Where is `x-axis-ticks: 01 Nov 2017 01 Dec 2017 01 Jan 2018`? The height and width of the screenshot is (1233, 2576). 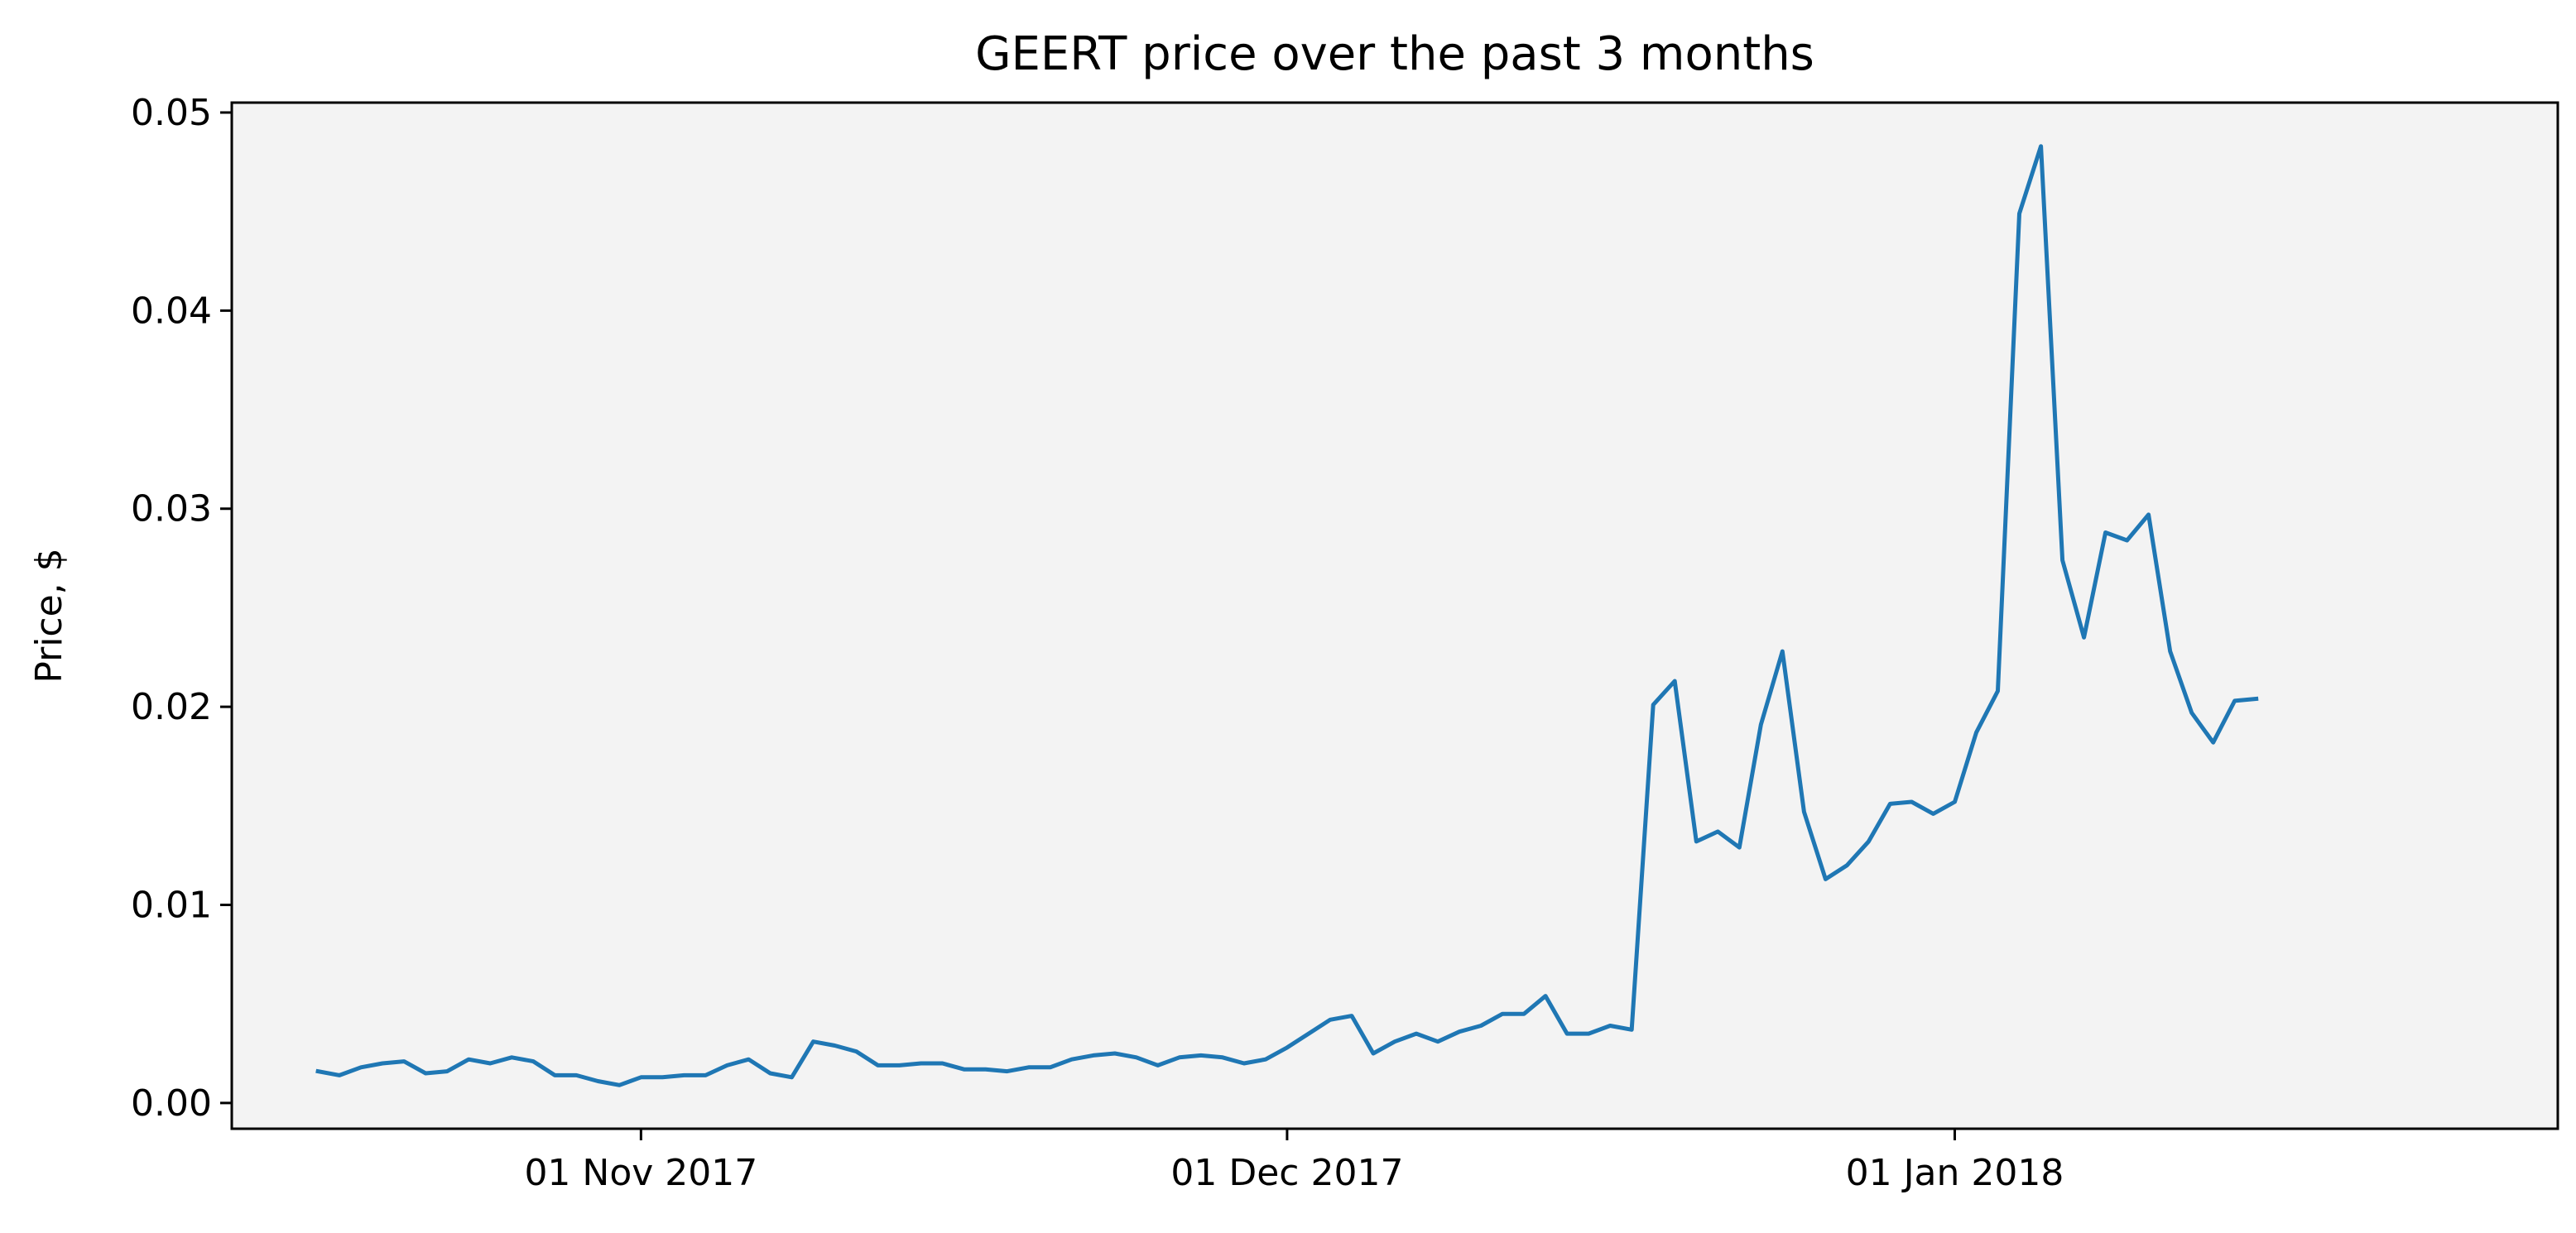
x-axis-ticks: 01 Nov 2017 01 Dec 2017 01 Jan 2018 is located at coordinates (1294, 1161).